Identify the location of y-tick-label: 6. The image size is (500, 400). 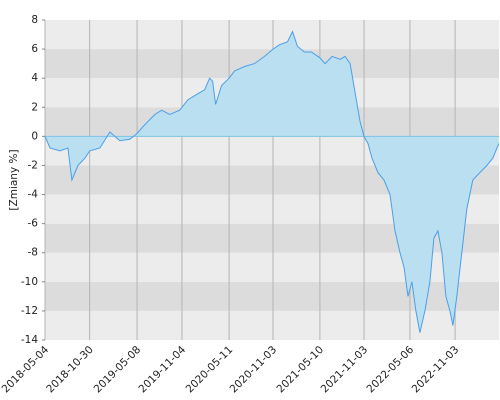
(34, 49).